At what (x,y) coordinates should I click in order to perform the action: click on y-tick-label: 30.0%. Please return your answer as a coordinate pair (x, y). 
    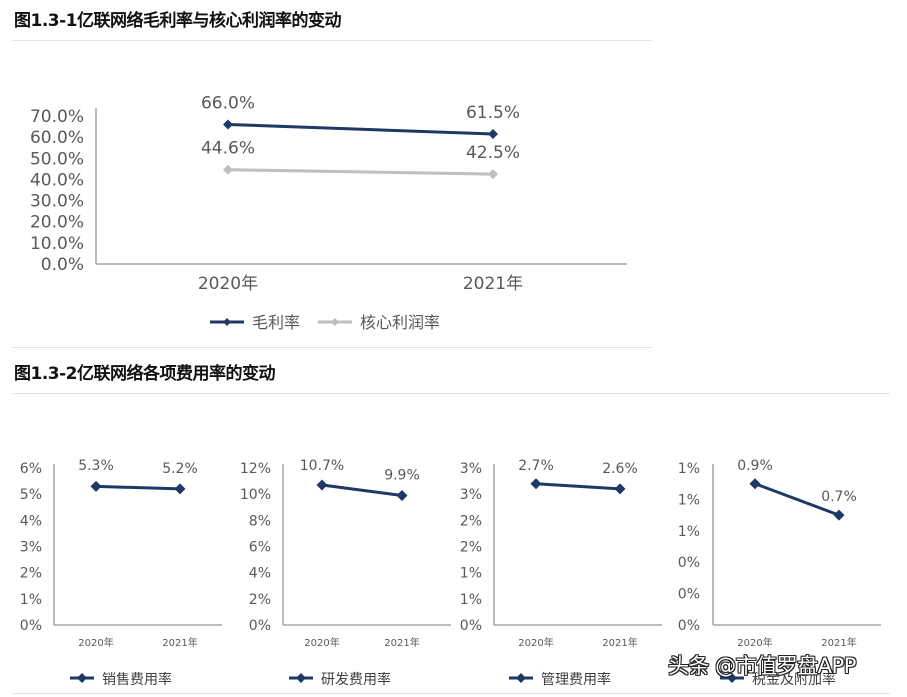
    Looking at the image, I should click on (57, 202).